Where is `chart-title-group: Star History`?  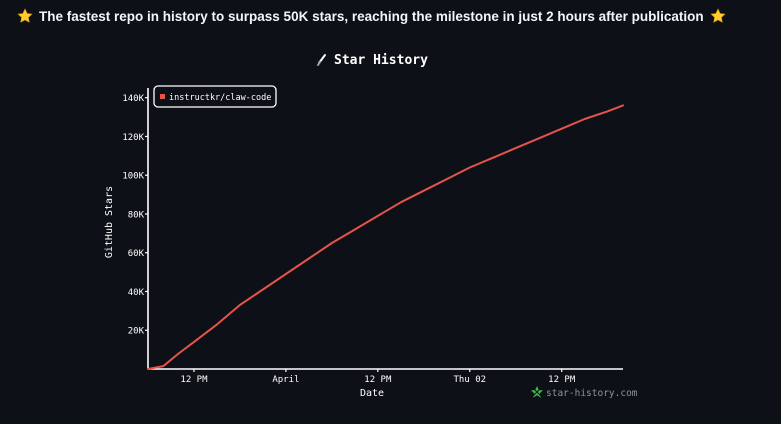
chart-title-group: Star History is located at coordinates (372, 60).